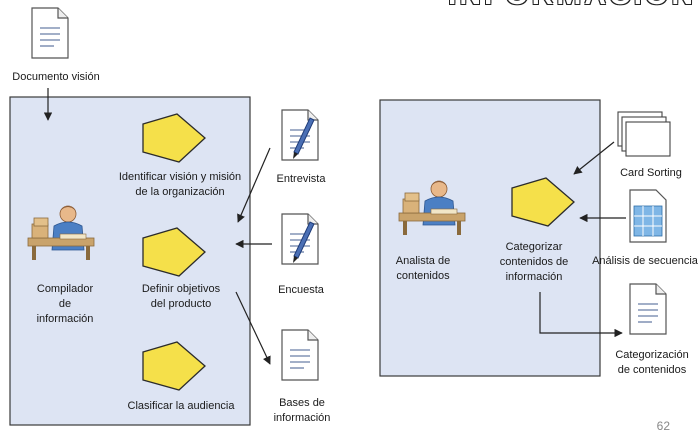 The image size is (700, 433). Describe the element at coordinates (301, 179) in the screenshot. I see `input-label-interview: Entrevista` at that location.